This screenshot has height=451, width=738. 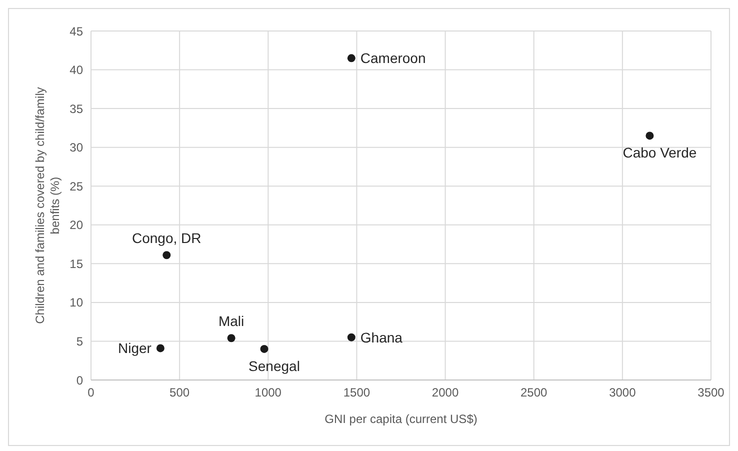 I want to click on x-axis-title: GNI per capita (current US$), so click(x=401, y=419).